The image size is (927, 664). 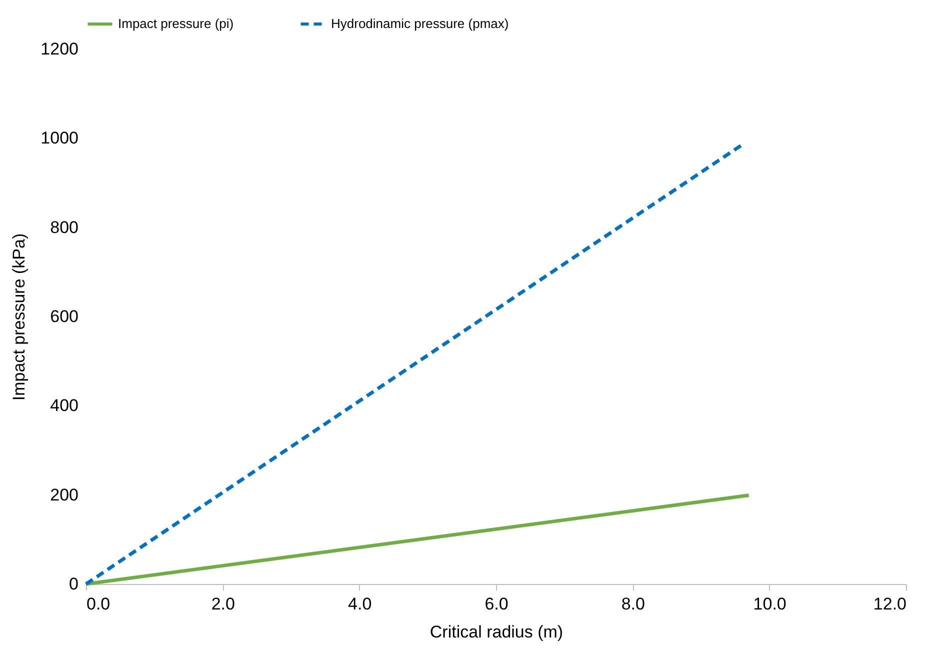 I want to click on y-tick-label: 800, so click(x=64, y=227).